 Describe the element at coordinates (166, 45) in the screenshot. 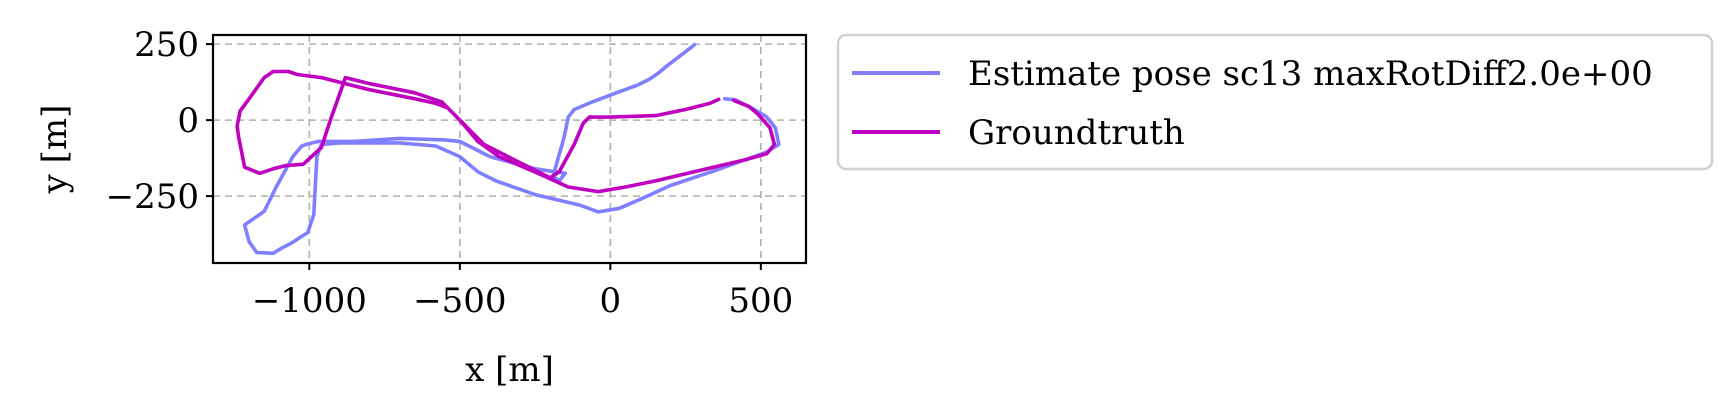

I see `y-tick-label: 250` at that location.